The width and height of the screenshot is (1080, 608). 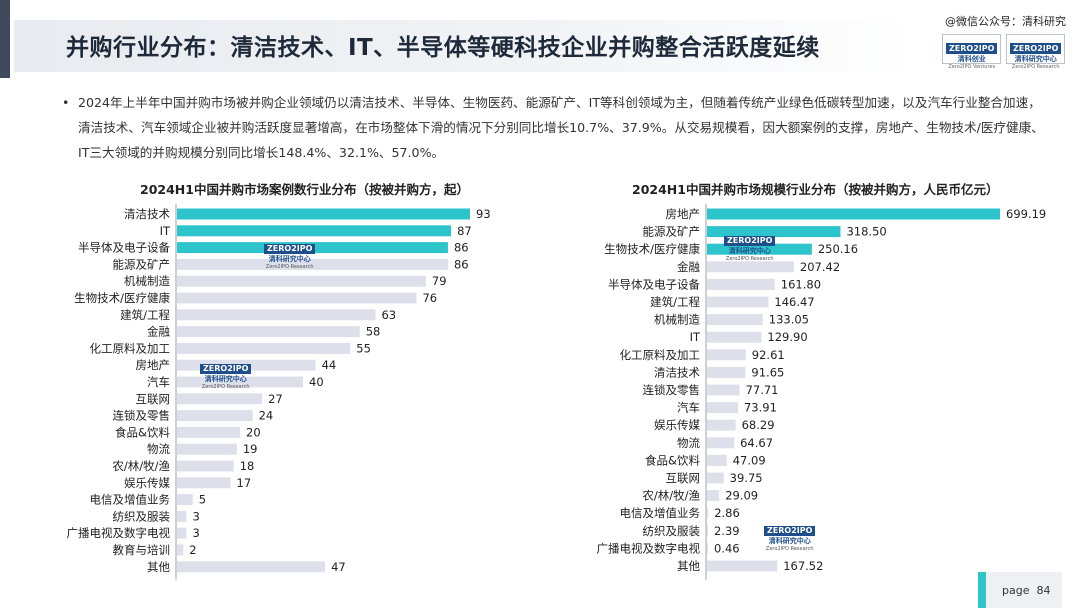 I want to click on data-label: 68.29, so click(x=758, y=425).